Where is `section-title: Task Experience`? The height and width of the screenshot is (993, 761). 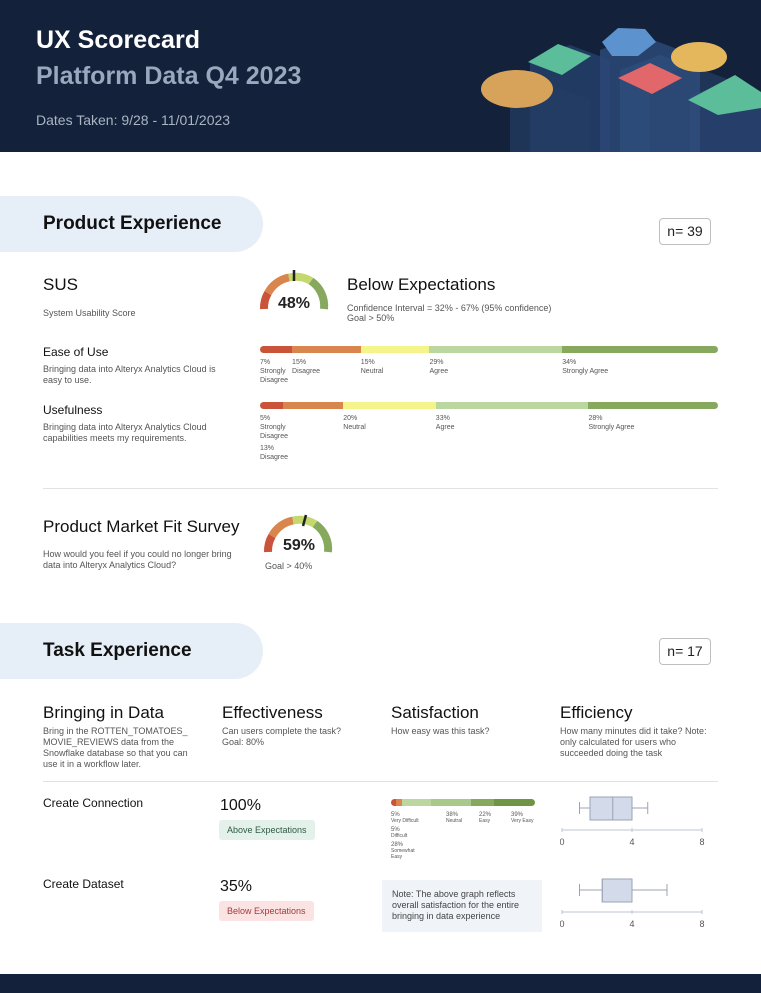 section-title: Task Experience is located at coordinates (117, 650).